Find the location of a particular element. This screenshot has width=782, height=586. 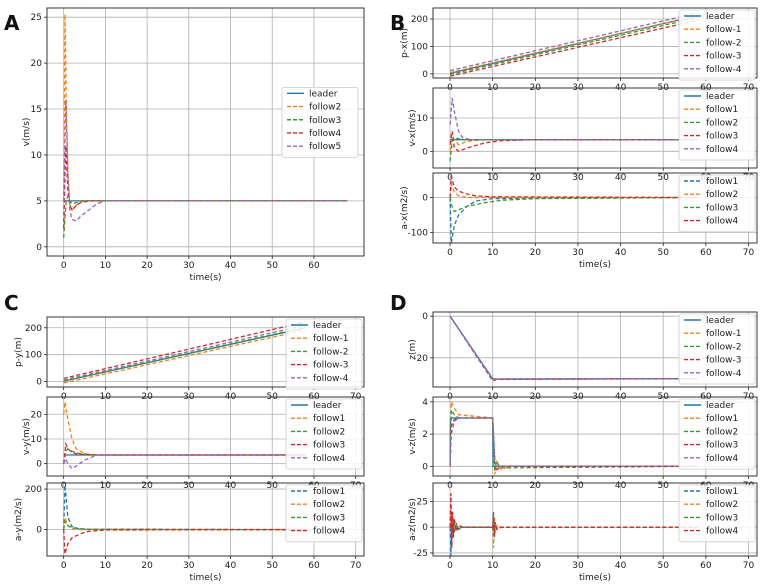

x-tick-label: 10 is located at coordinates (106, 266).